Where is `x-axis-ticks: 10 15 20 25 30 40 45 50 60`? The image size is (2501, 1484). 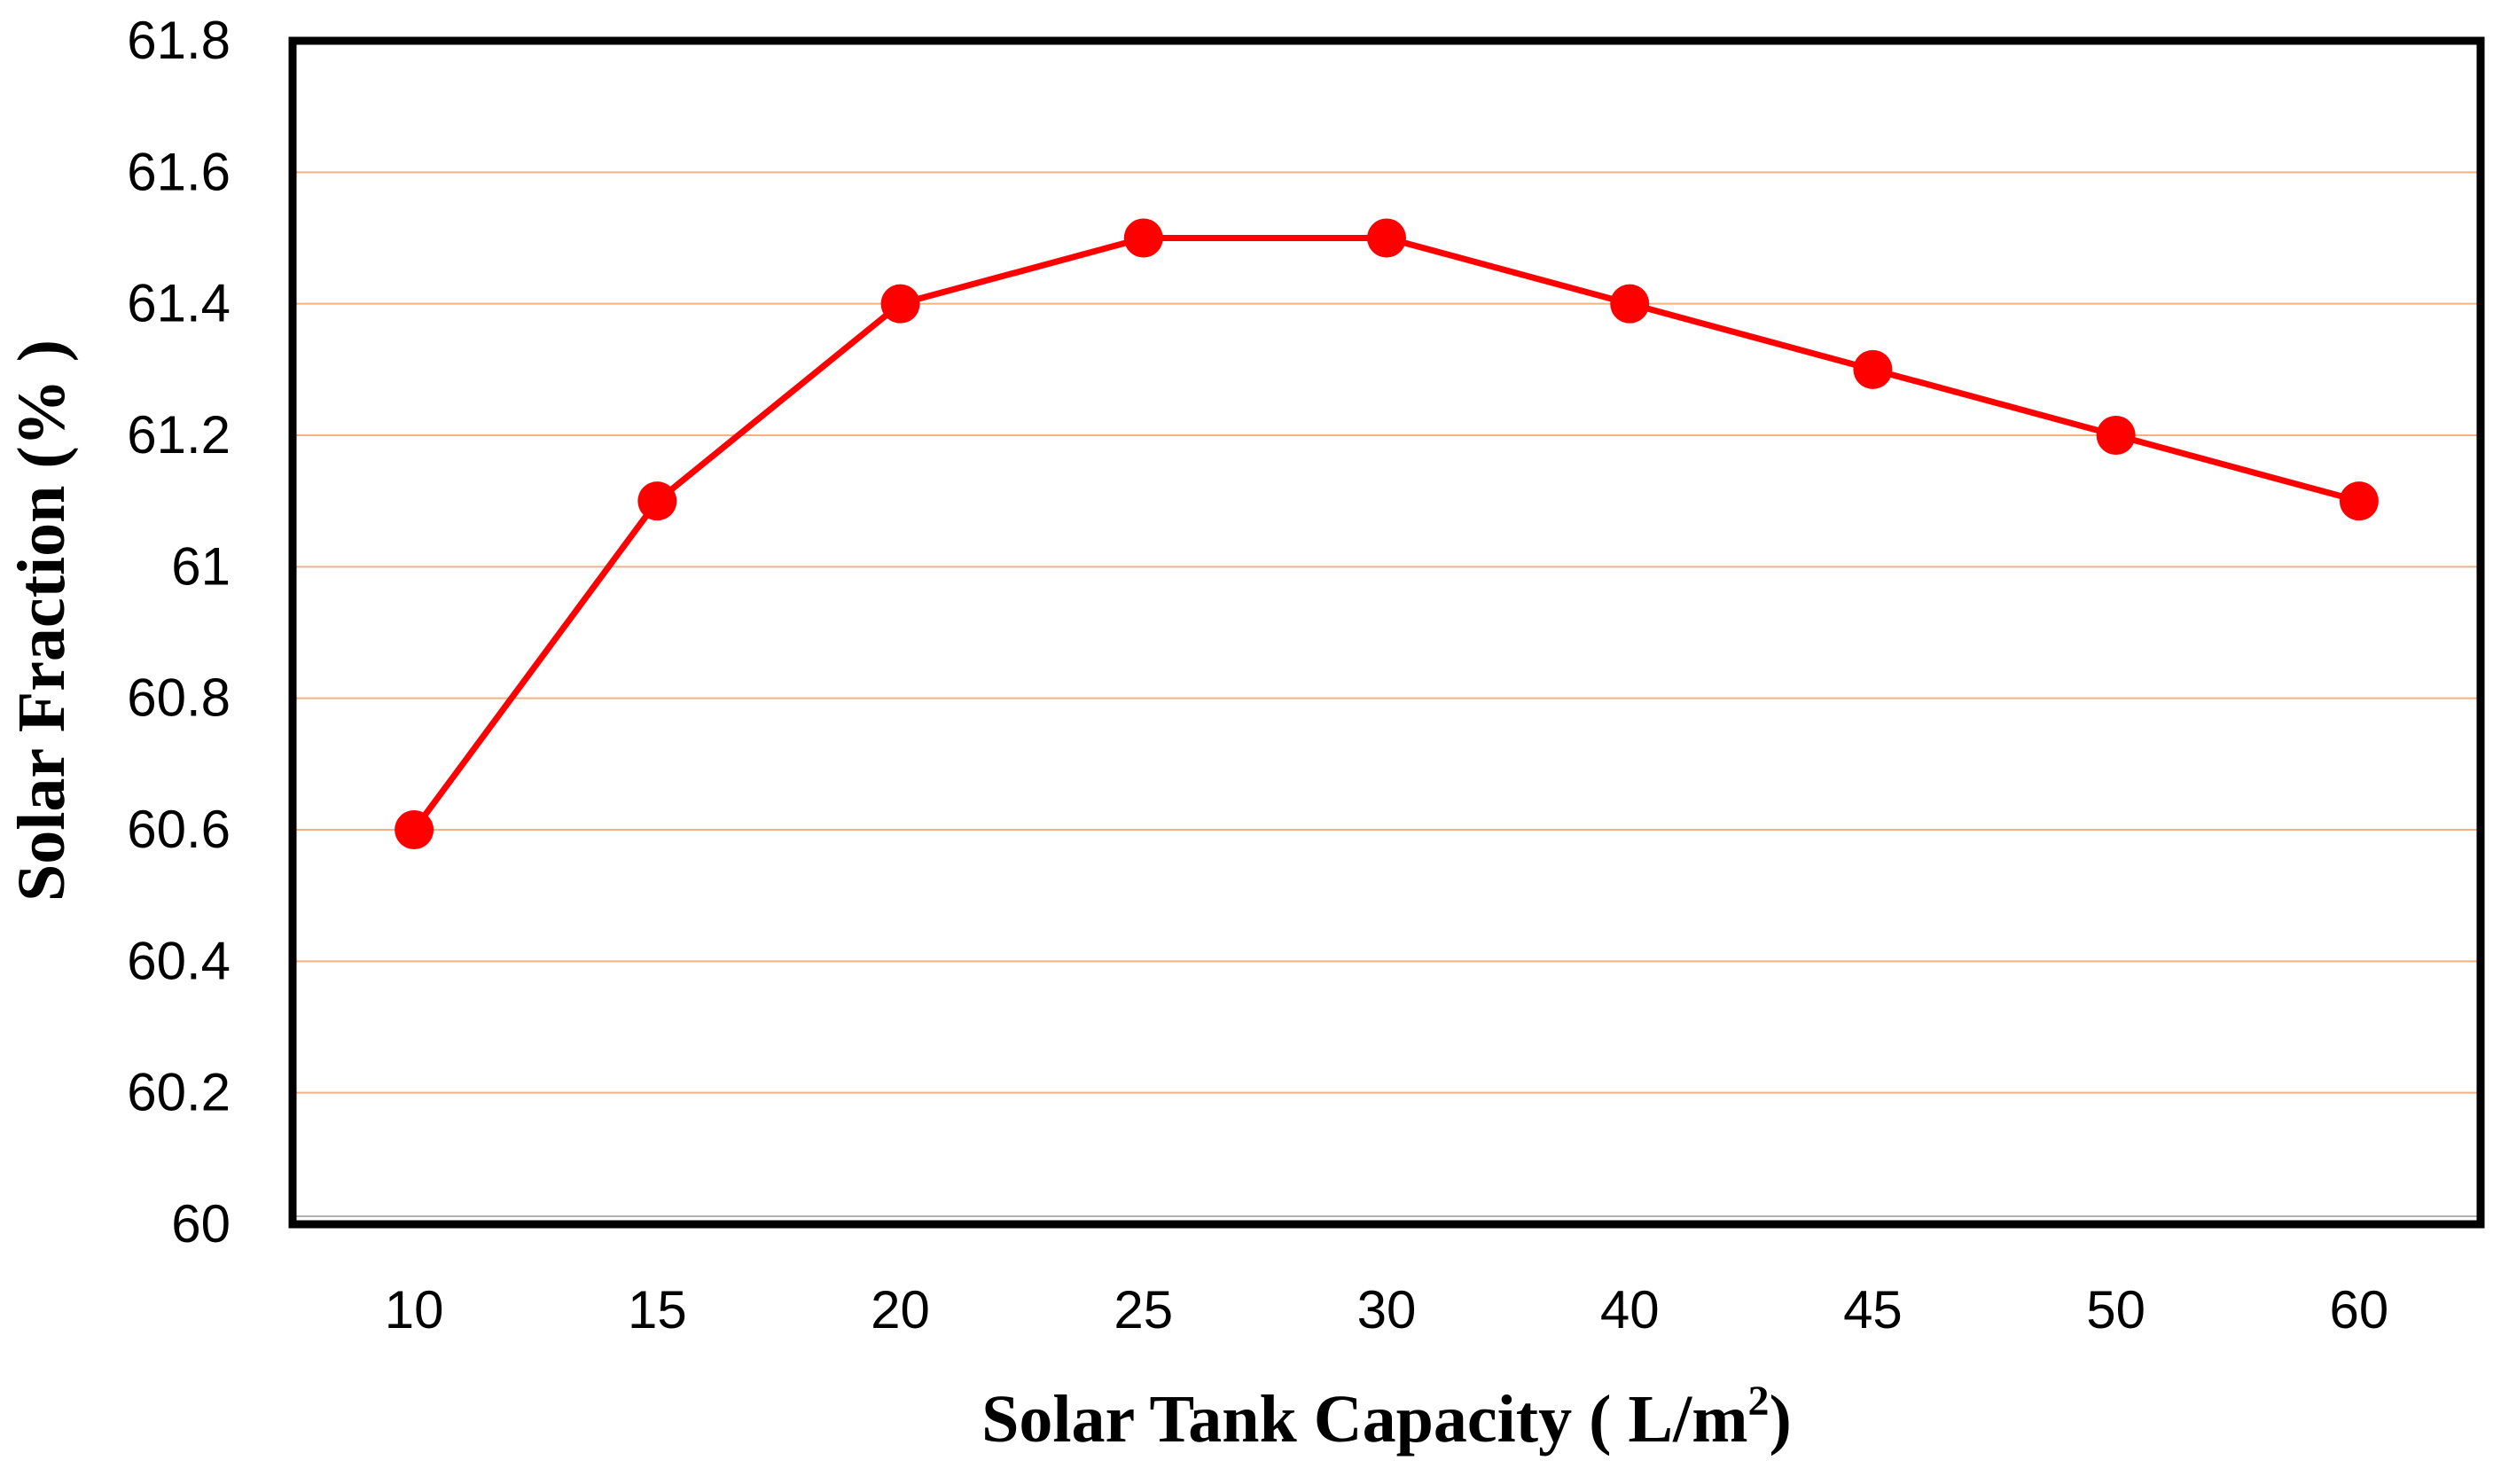 x-axis-ticks: 10 15 20 25 30 40 45 50 60 is located at coordinates (1387, 1310).